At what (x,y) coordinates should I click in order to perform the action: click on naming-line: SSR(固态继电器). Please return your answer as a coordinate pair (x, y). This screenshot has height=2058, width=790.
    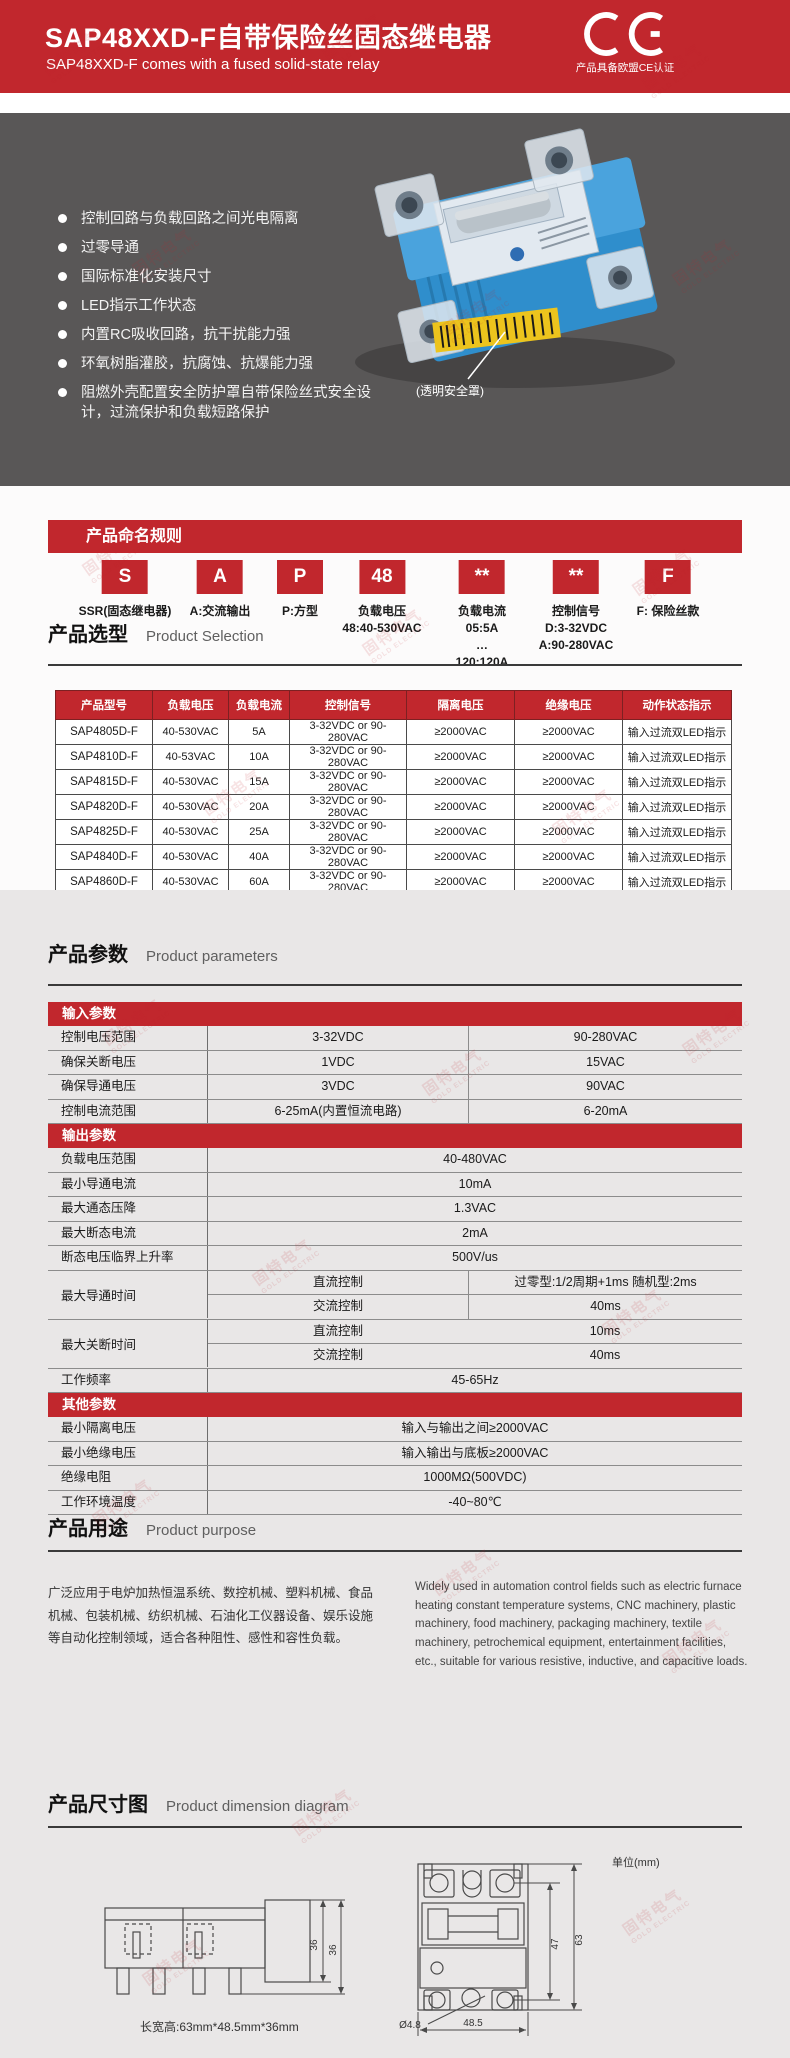
    Looking at the image, I should click on (125, 611).